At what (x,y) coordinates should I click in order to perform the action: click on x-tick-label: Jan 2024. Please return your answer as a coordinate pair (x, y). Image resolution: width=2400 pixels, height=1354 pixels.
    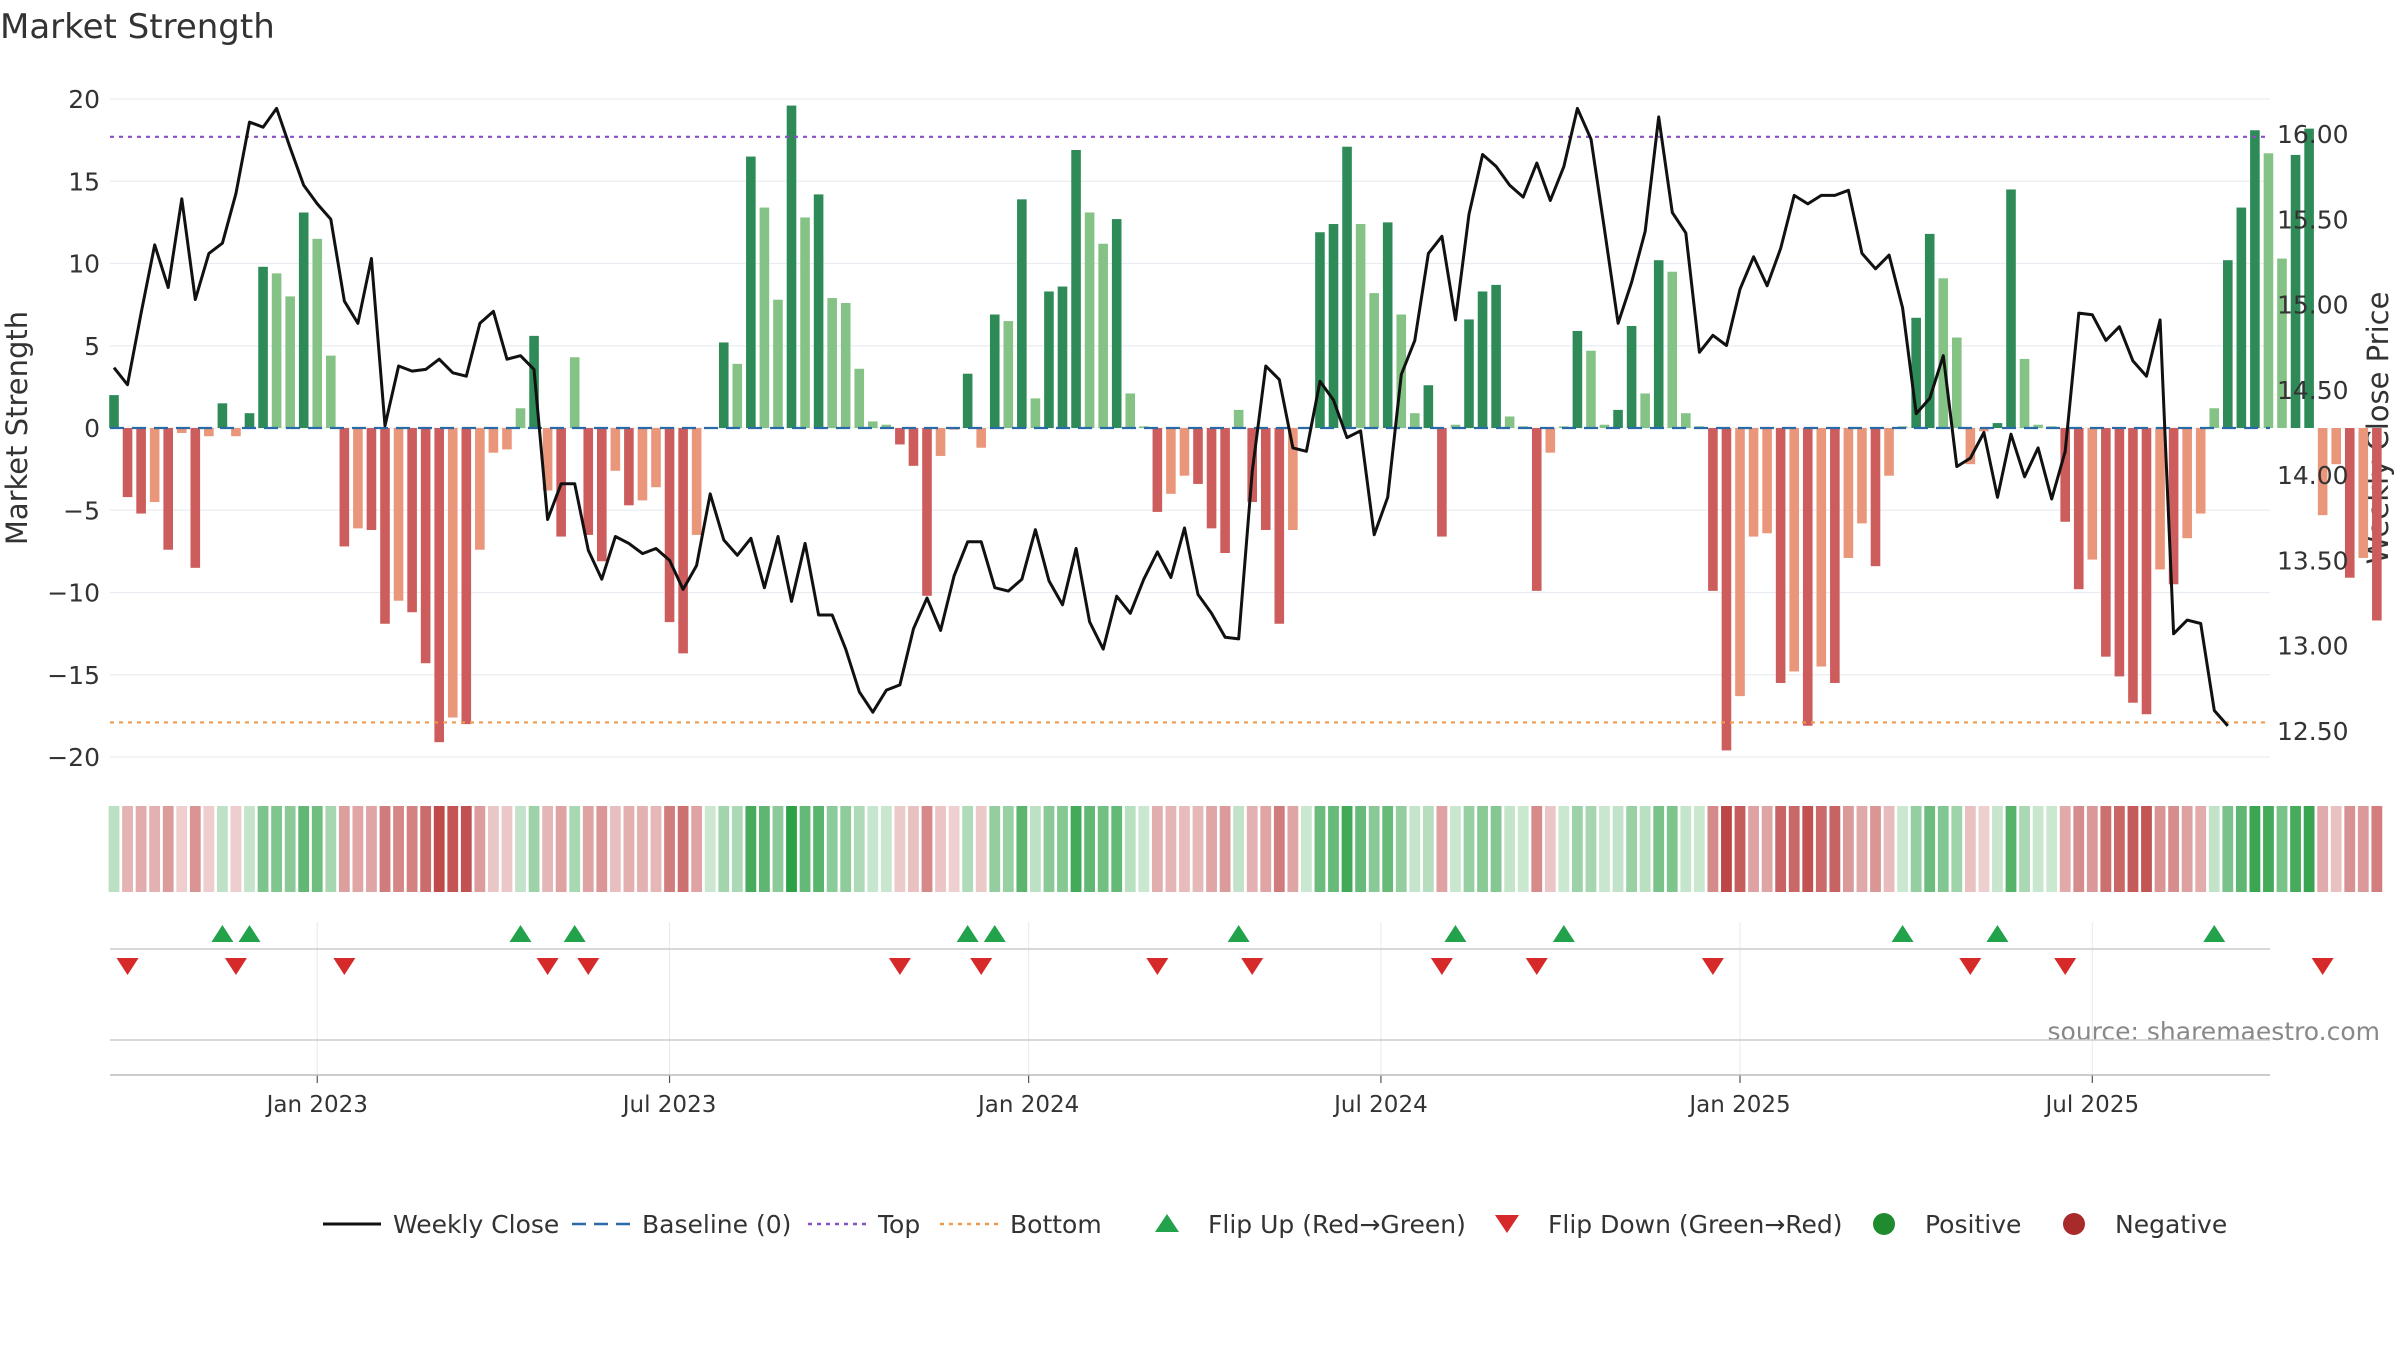
    Looking at the image, I should click on (1027, 1105).